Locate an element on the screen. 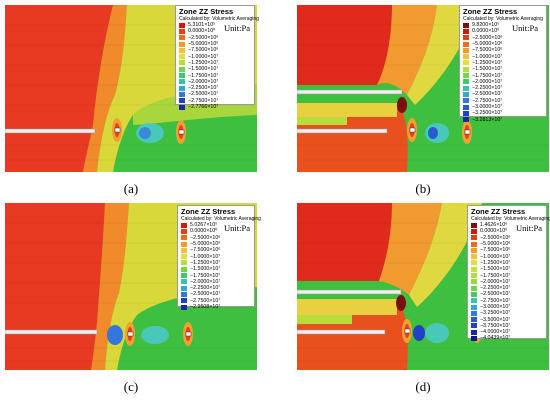 The width and height of the screenshot is (550, 401). legend-unit: Unit:Pa is located at coordinates (237, 28).